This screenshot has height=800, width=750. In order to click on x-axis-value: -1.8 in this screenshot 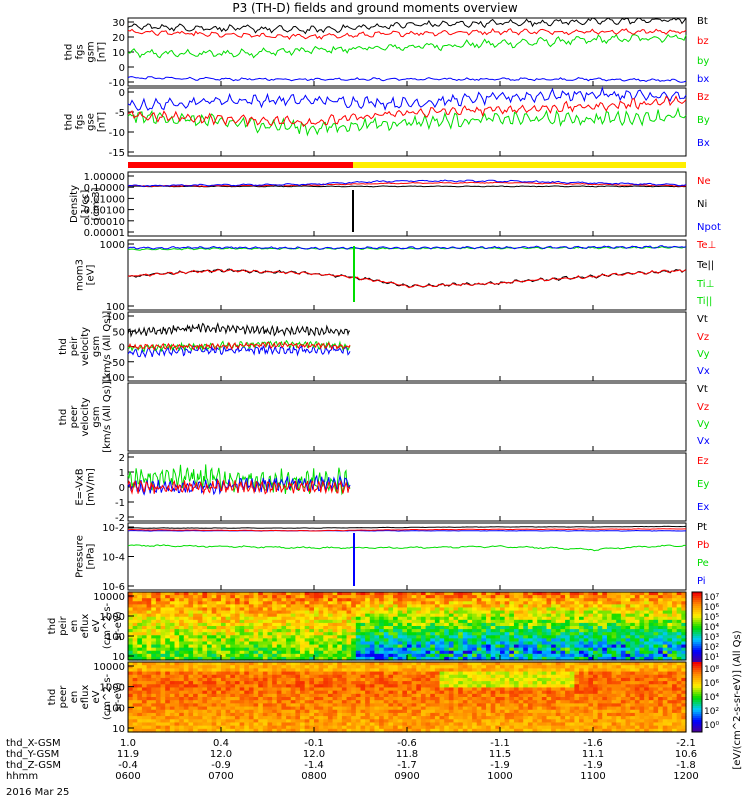, I will do `click(686, 765)`.